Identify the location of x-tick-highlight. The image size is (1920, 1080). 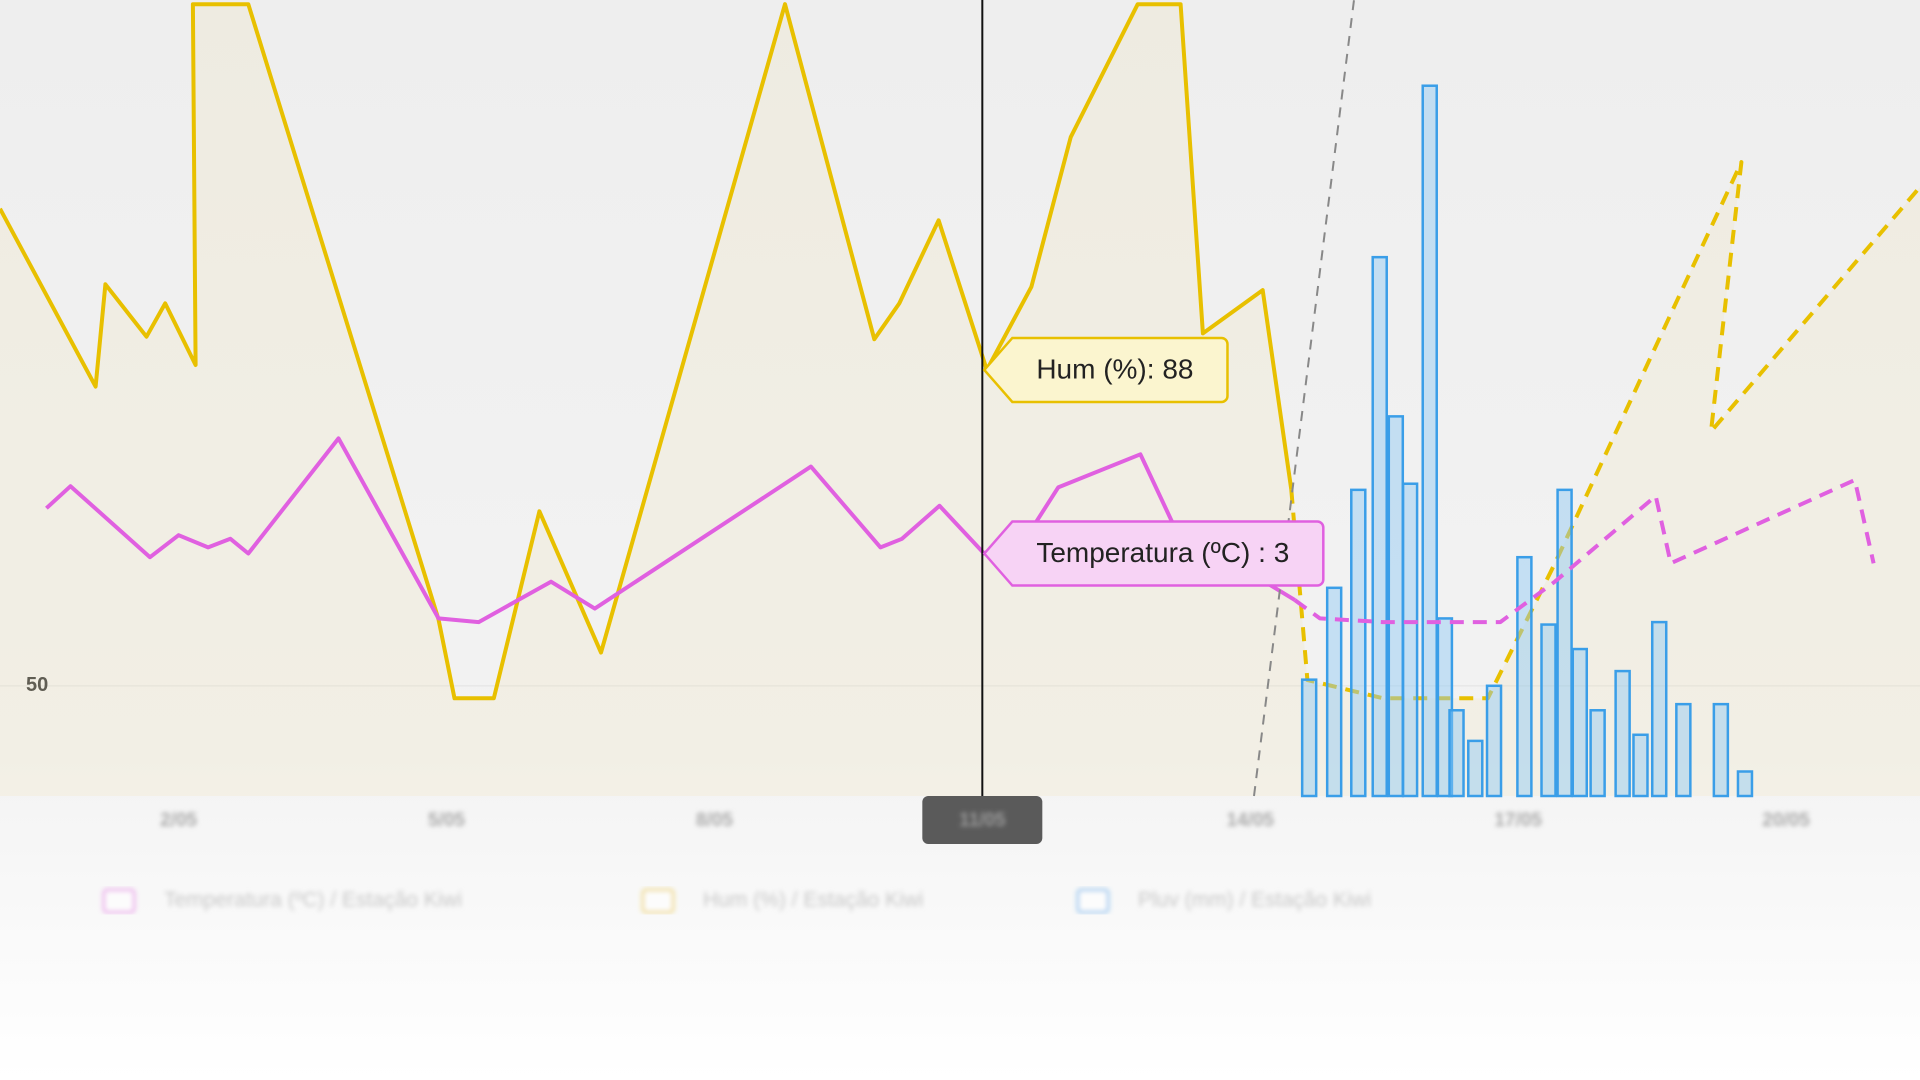
(982, 820).